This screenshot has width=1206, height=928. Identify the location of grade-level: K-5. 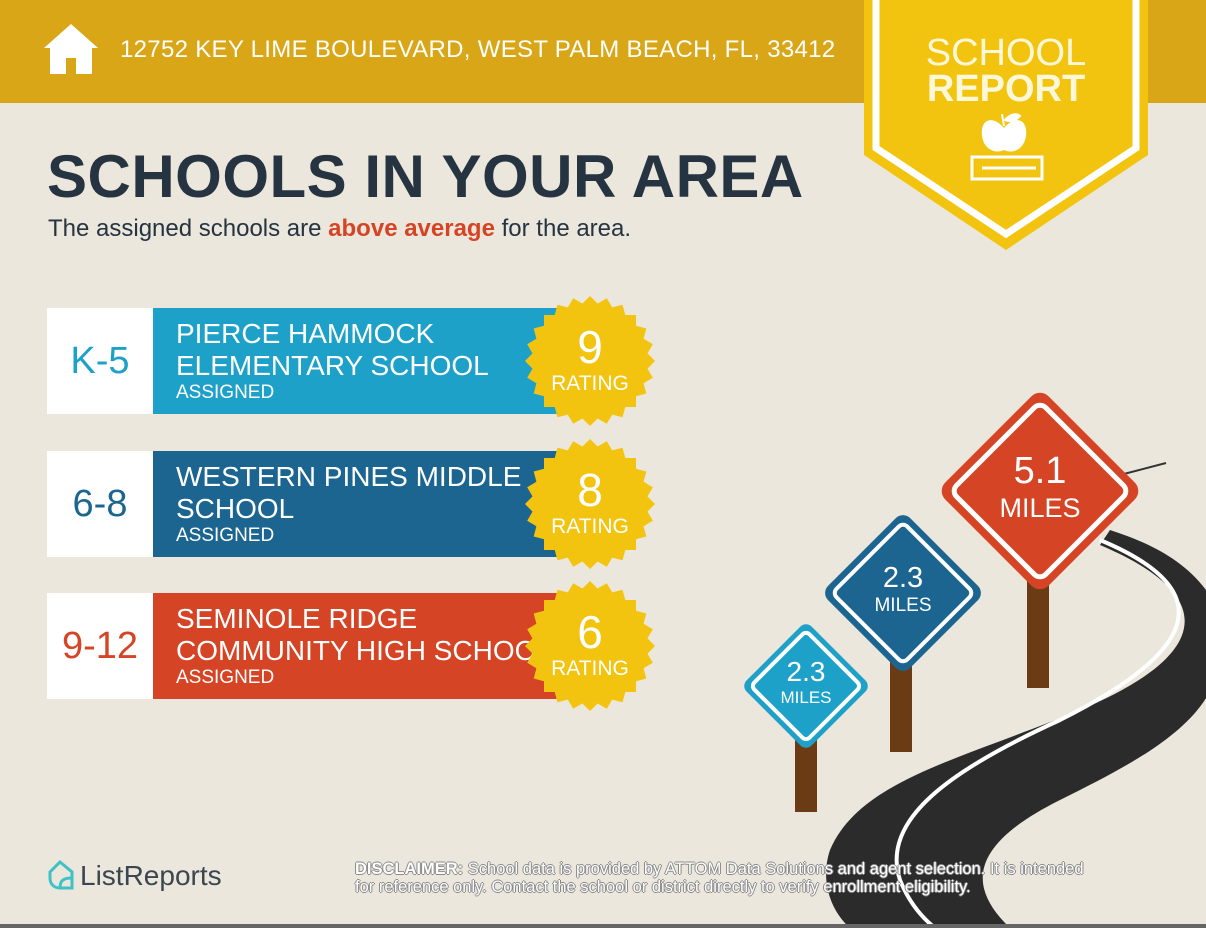
(100, 361).